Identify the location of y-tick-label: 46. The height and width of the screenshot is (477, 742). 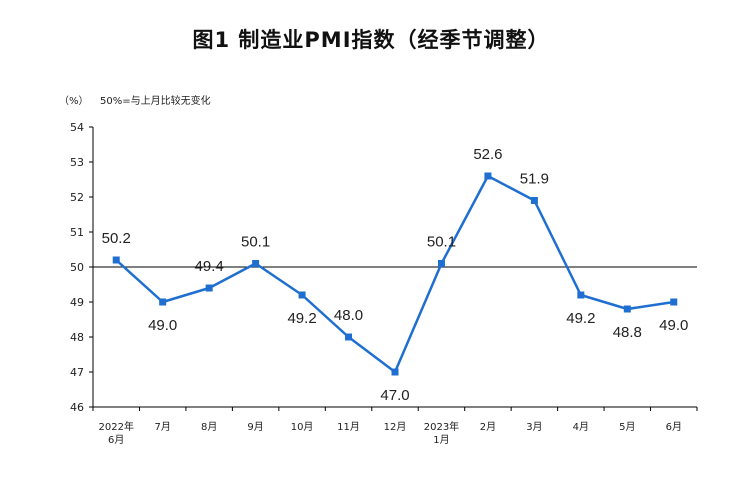
(77, 407).